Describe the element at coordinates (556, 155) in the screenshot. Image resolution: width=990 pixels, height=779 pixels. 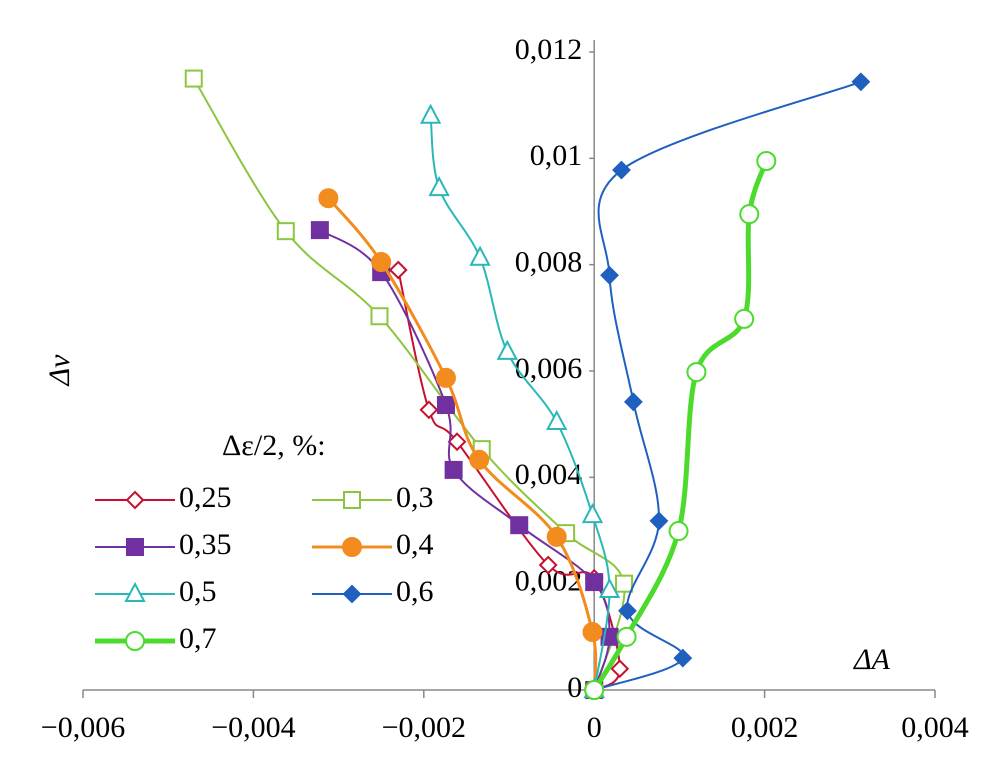
I see `y-tick-label: 0,01` at that location.